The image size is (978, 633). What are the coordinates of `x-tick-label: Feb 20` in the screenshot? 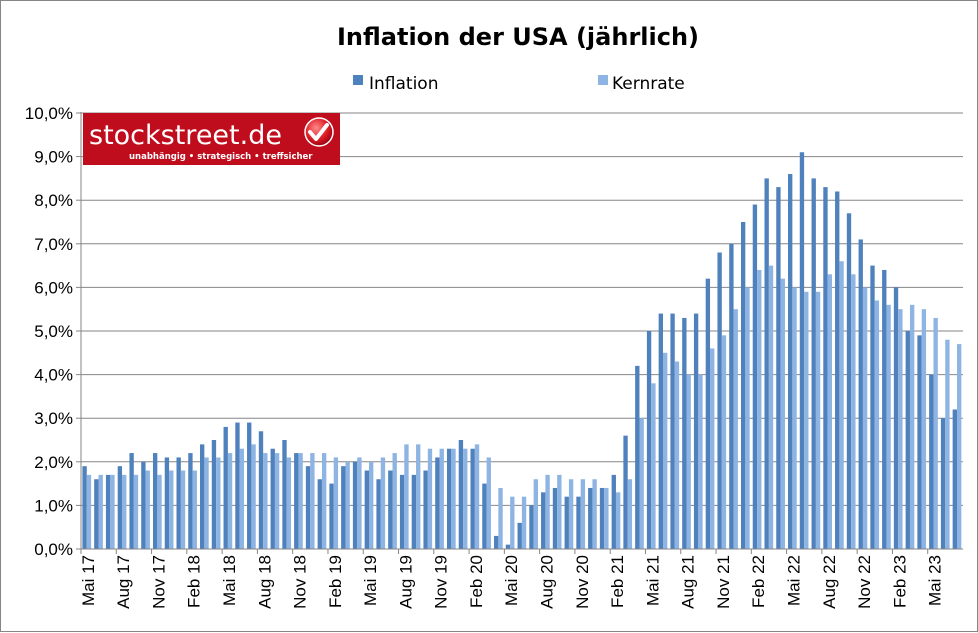 It's located at (476, 581).